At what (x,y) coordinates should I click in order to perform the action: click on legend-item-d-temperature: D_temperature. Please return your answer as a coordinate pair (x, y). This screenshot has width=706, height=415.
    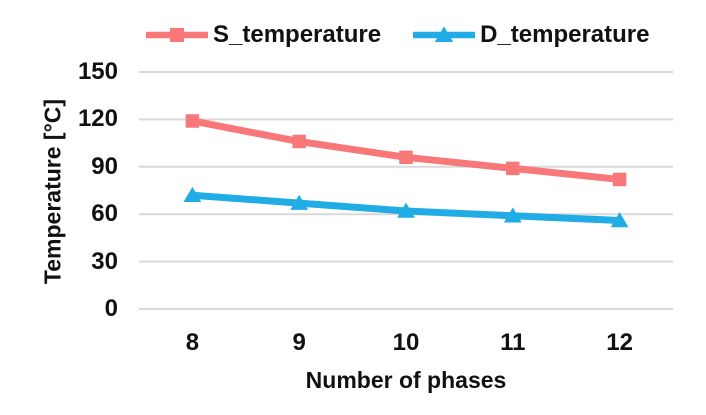
    Looking at the image, I should click on (531, 35).